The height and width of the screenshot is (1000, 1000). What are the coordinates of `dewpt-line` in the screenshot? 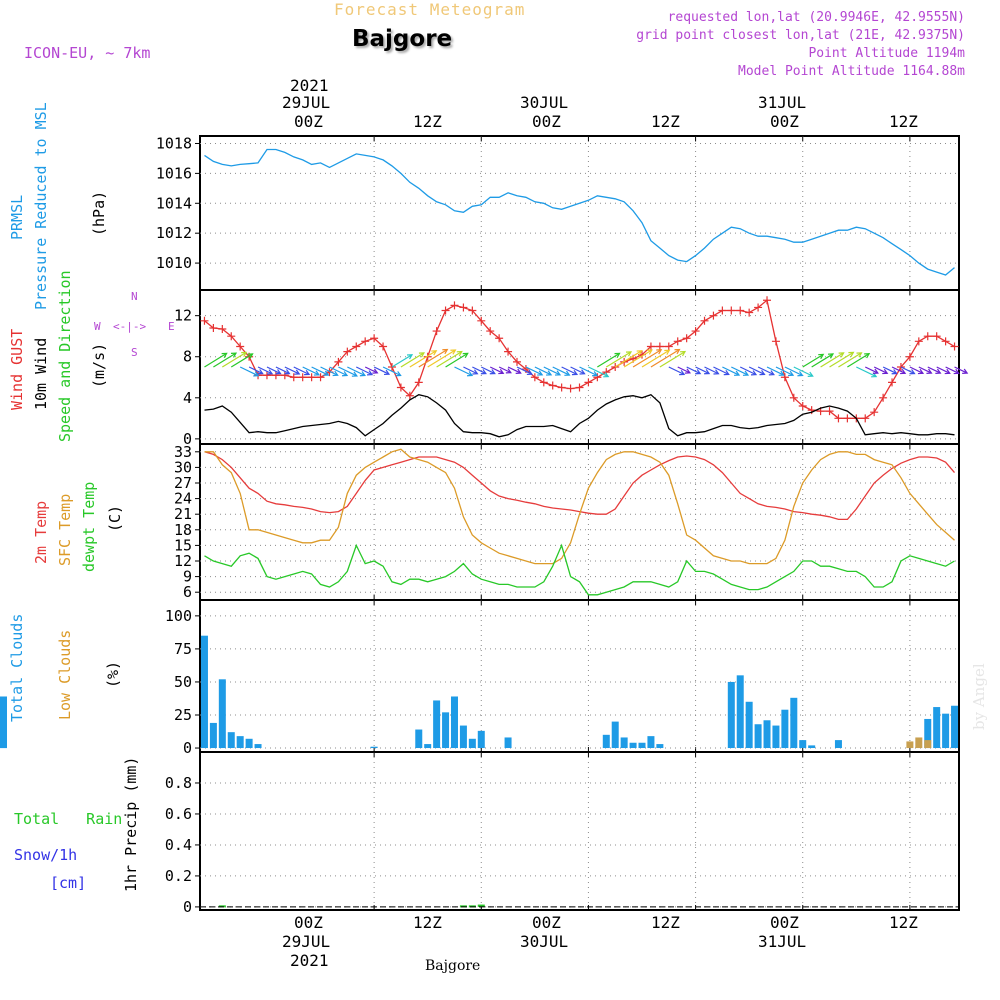 It's located at (579, 569).